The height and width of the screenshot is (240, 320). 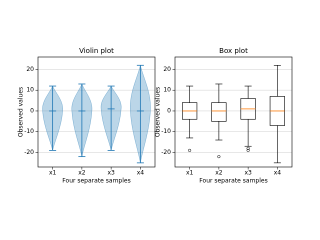 I want to click on chart-title: Violin plot, so click(x=96, y=51).